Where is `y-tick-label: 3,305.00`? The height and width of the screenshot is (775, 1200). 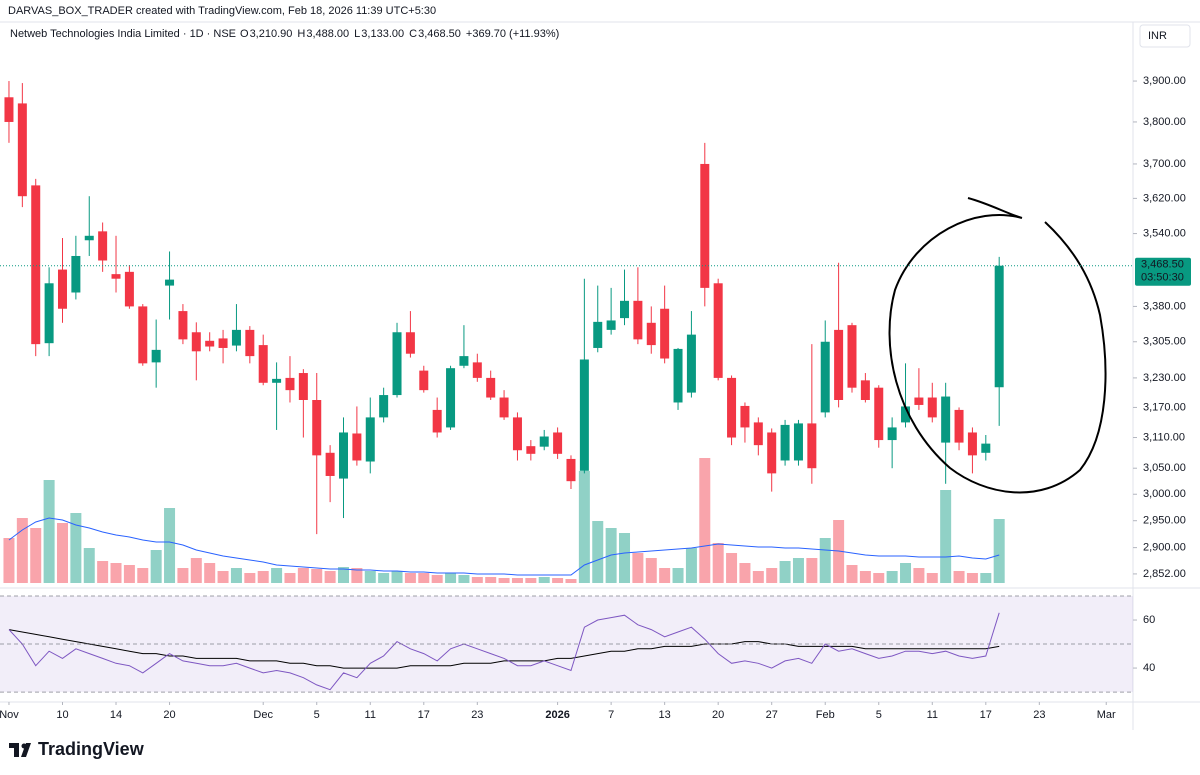
y-tick-label: 3,305.00 is located at coordinates (1164, 342).